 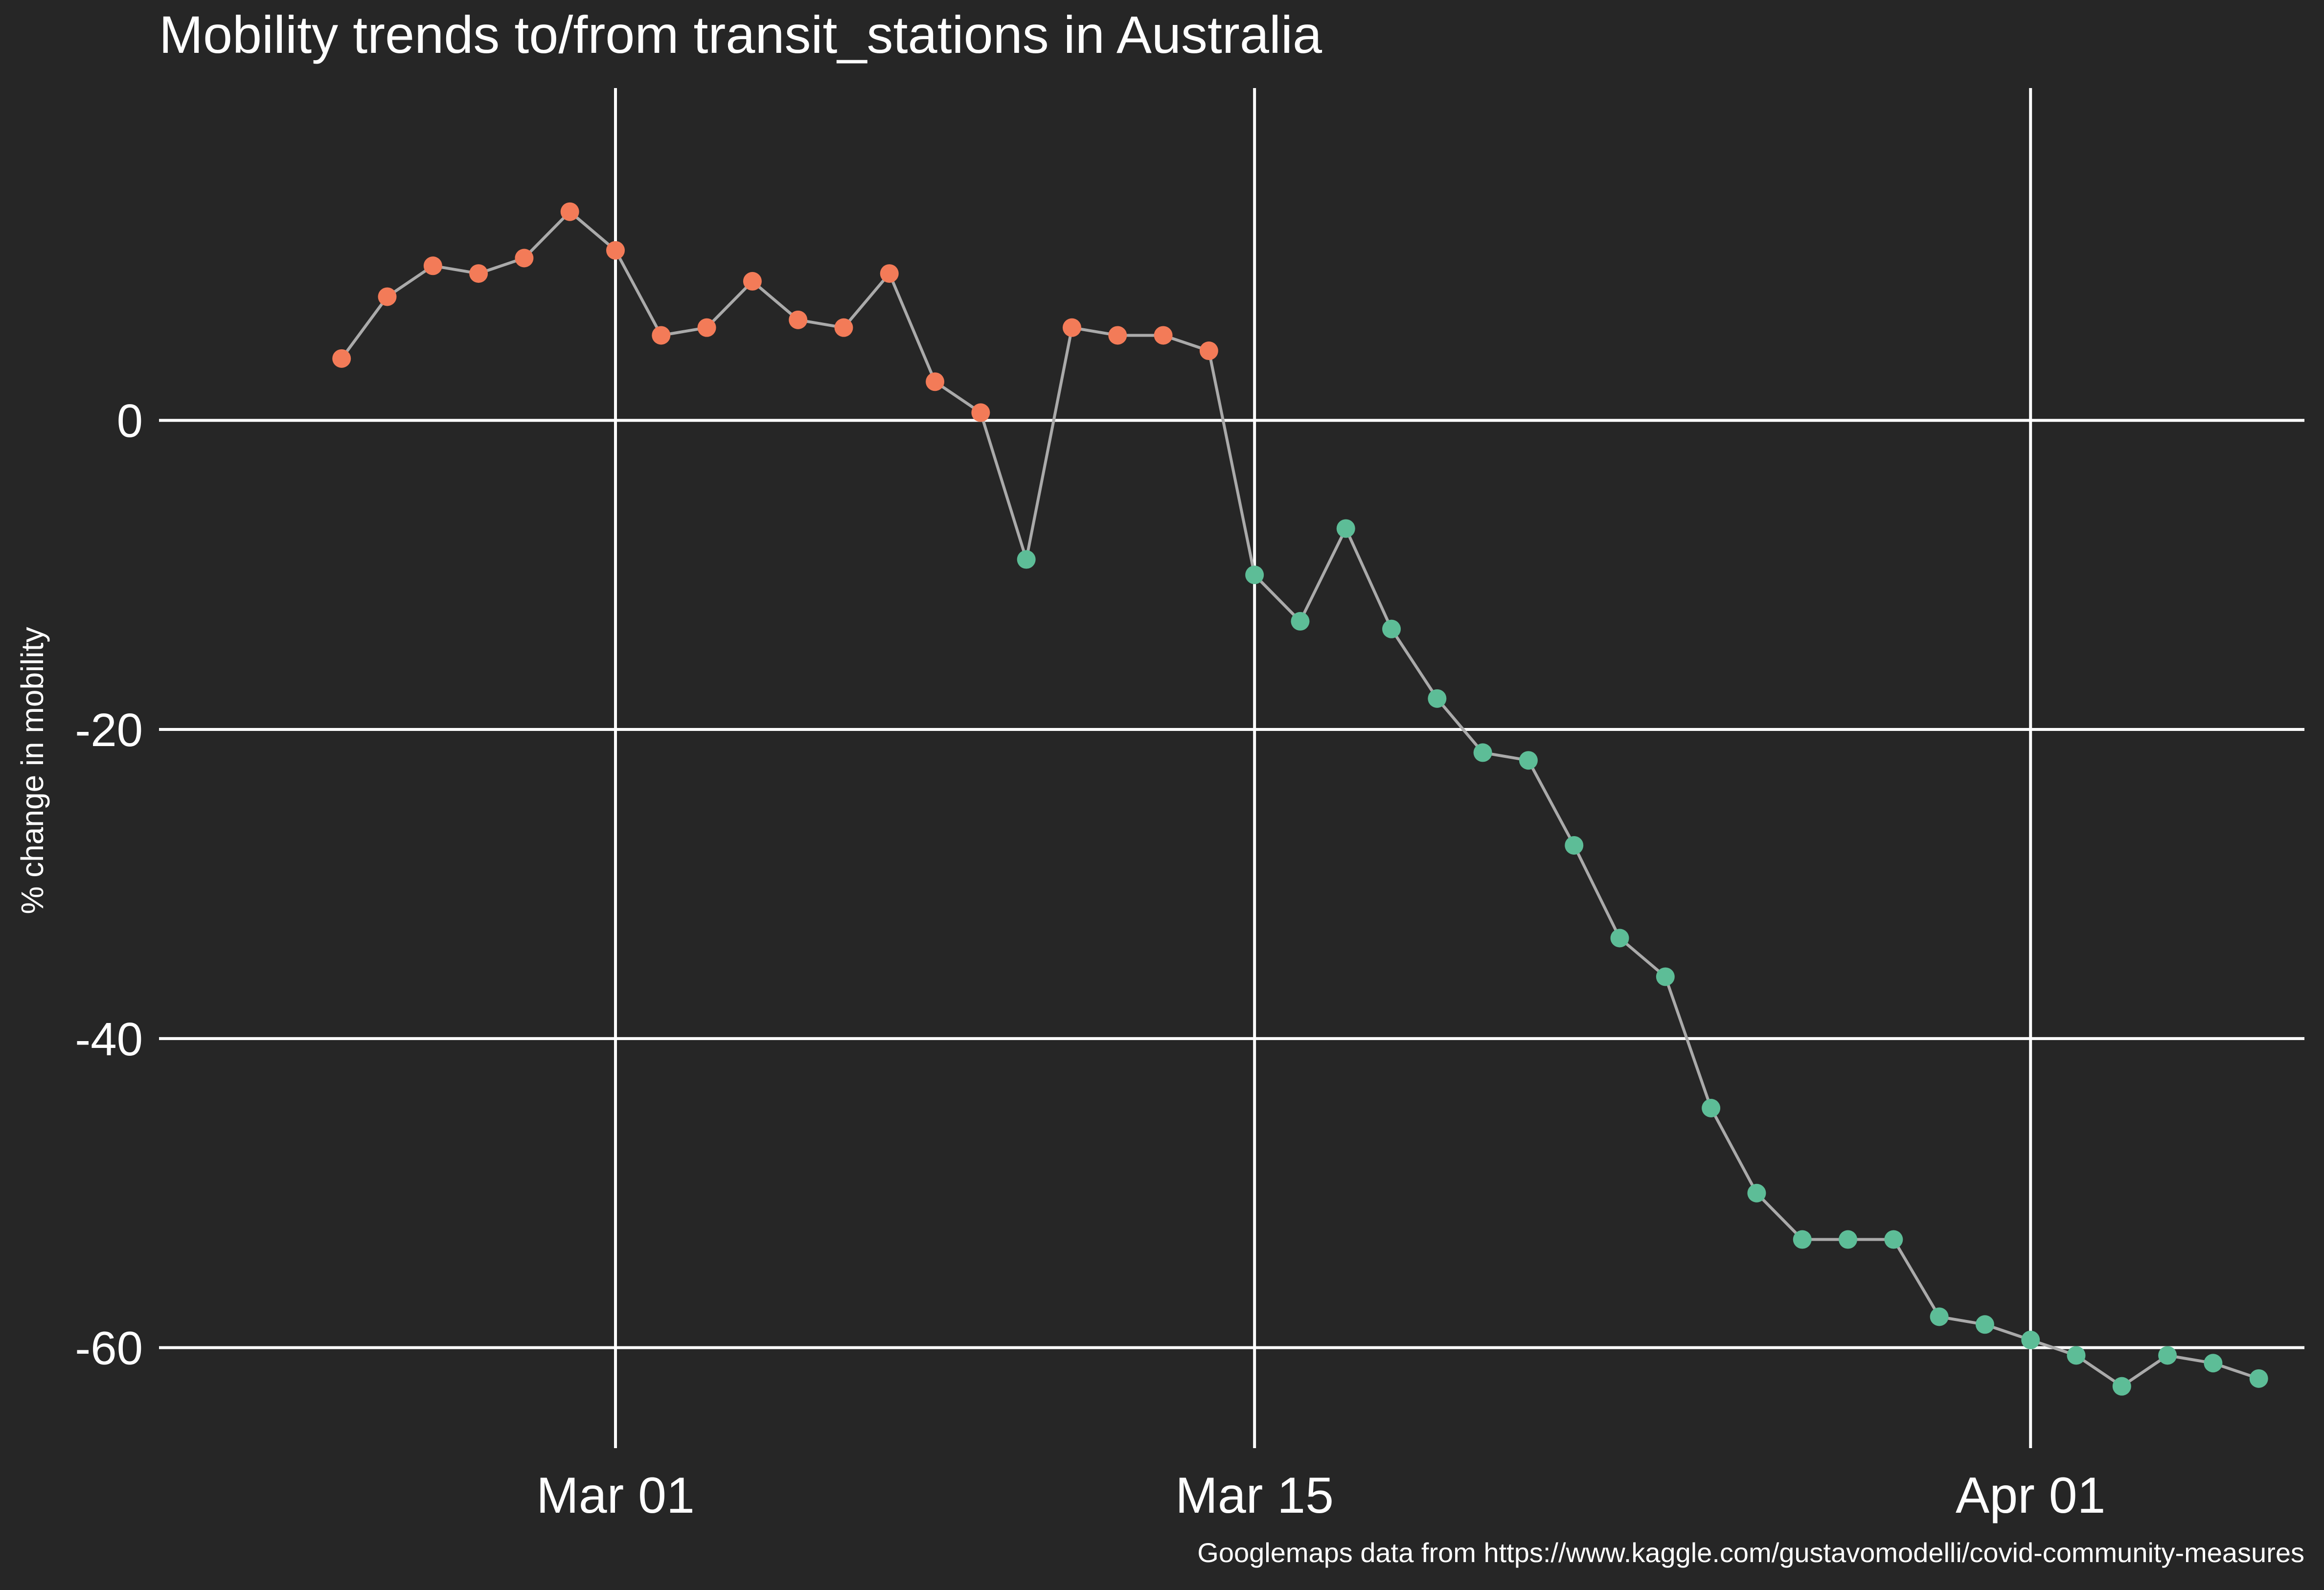 I want to click on y-tick-label: -20, so click(x=109, y=730).